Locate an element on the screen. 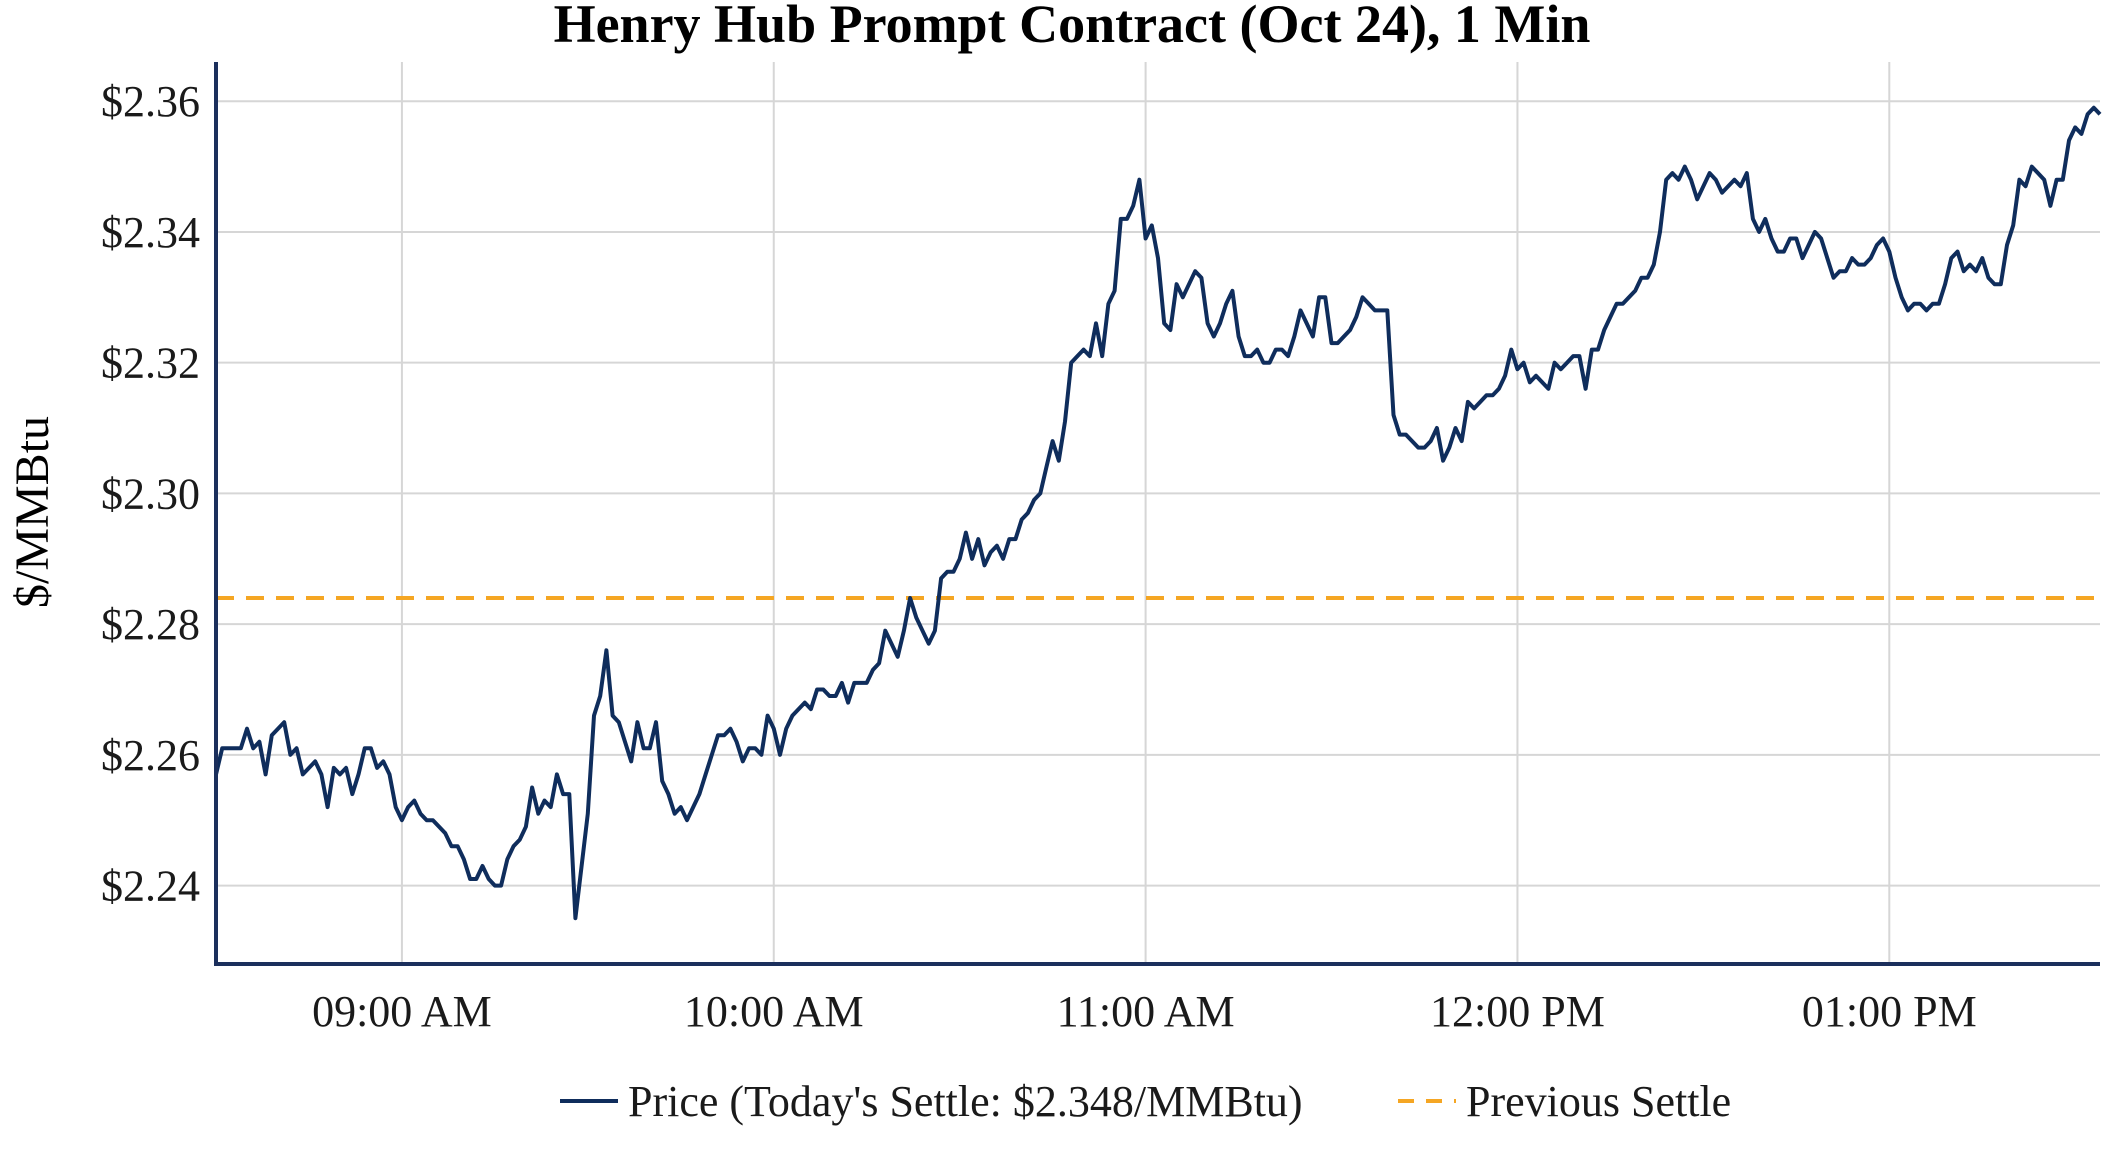 This screenshot has width=2112, height=1152. y-axis-label: $/MMBtu is located at coordinates (32, 512).